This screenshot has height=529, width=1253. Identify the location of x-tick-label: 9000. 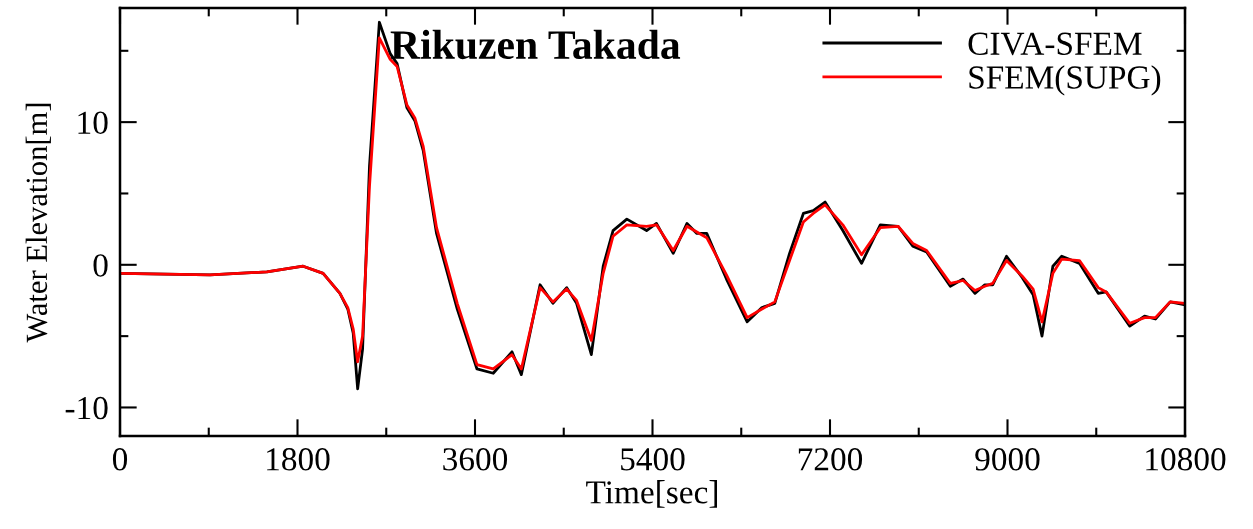
(1007, 459).